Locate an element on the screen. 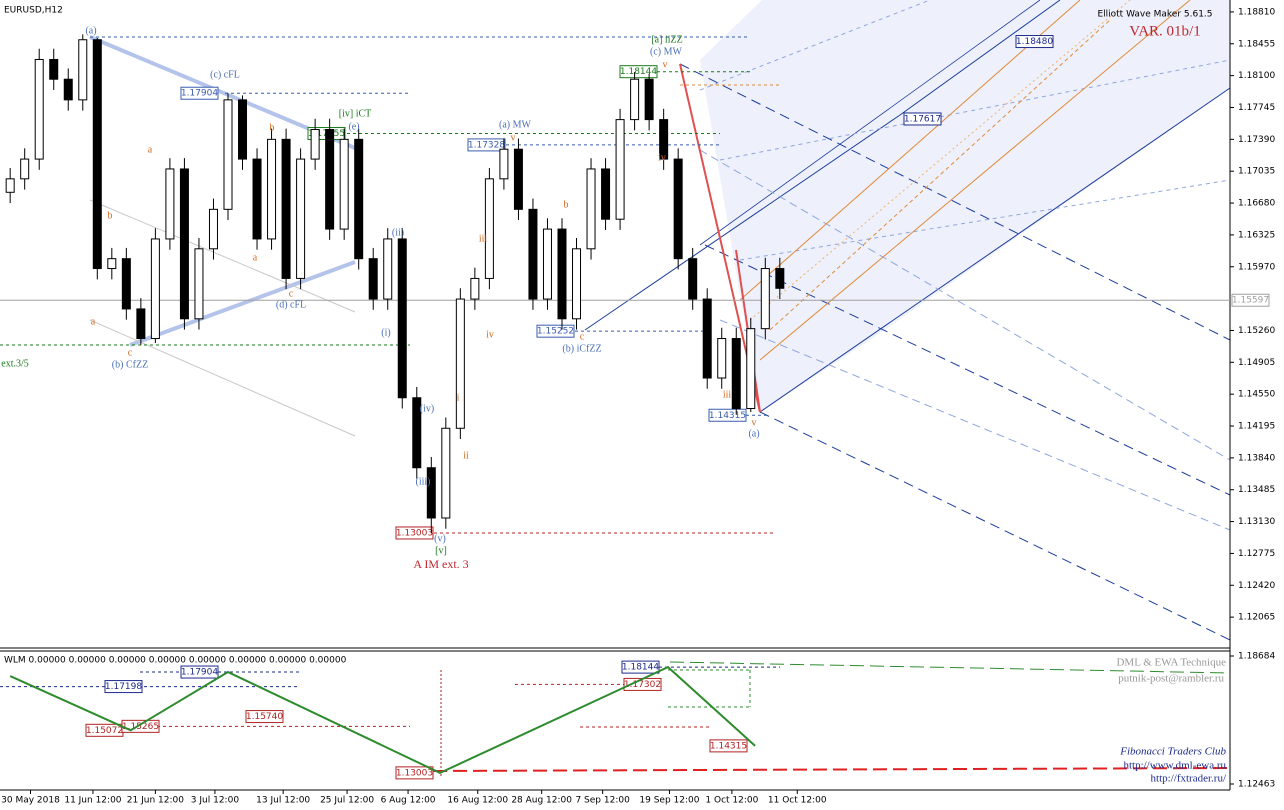 Image resolution: width=1284 pixels, height=810 pixels. y-tick-label: 1.13130 is located at coordinates (1256, 522).